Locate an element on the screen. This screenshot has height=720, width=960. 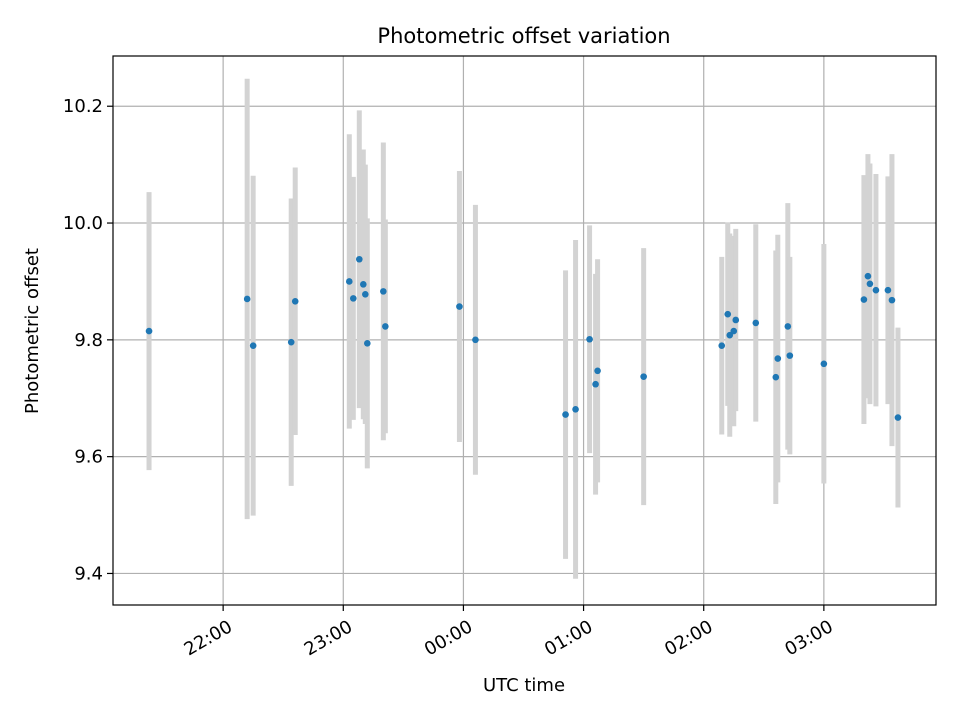
y-tick-label: 9.4 is located at coordinates (88, 573).